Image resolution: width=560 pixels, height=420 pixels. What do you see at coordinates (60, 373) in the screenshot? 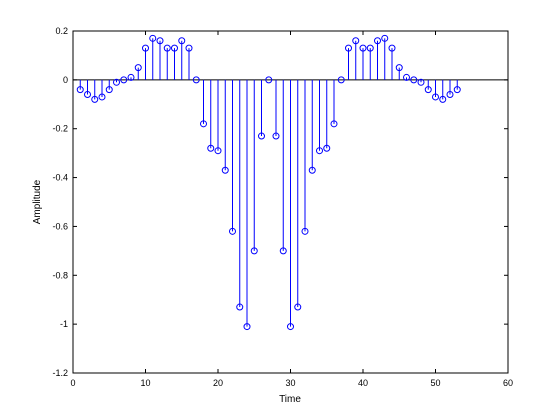
I see `y-tick-label: -1.2` at bounding box center [60, 373].